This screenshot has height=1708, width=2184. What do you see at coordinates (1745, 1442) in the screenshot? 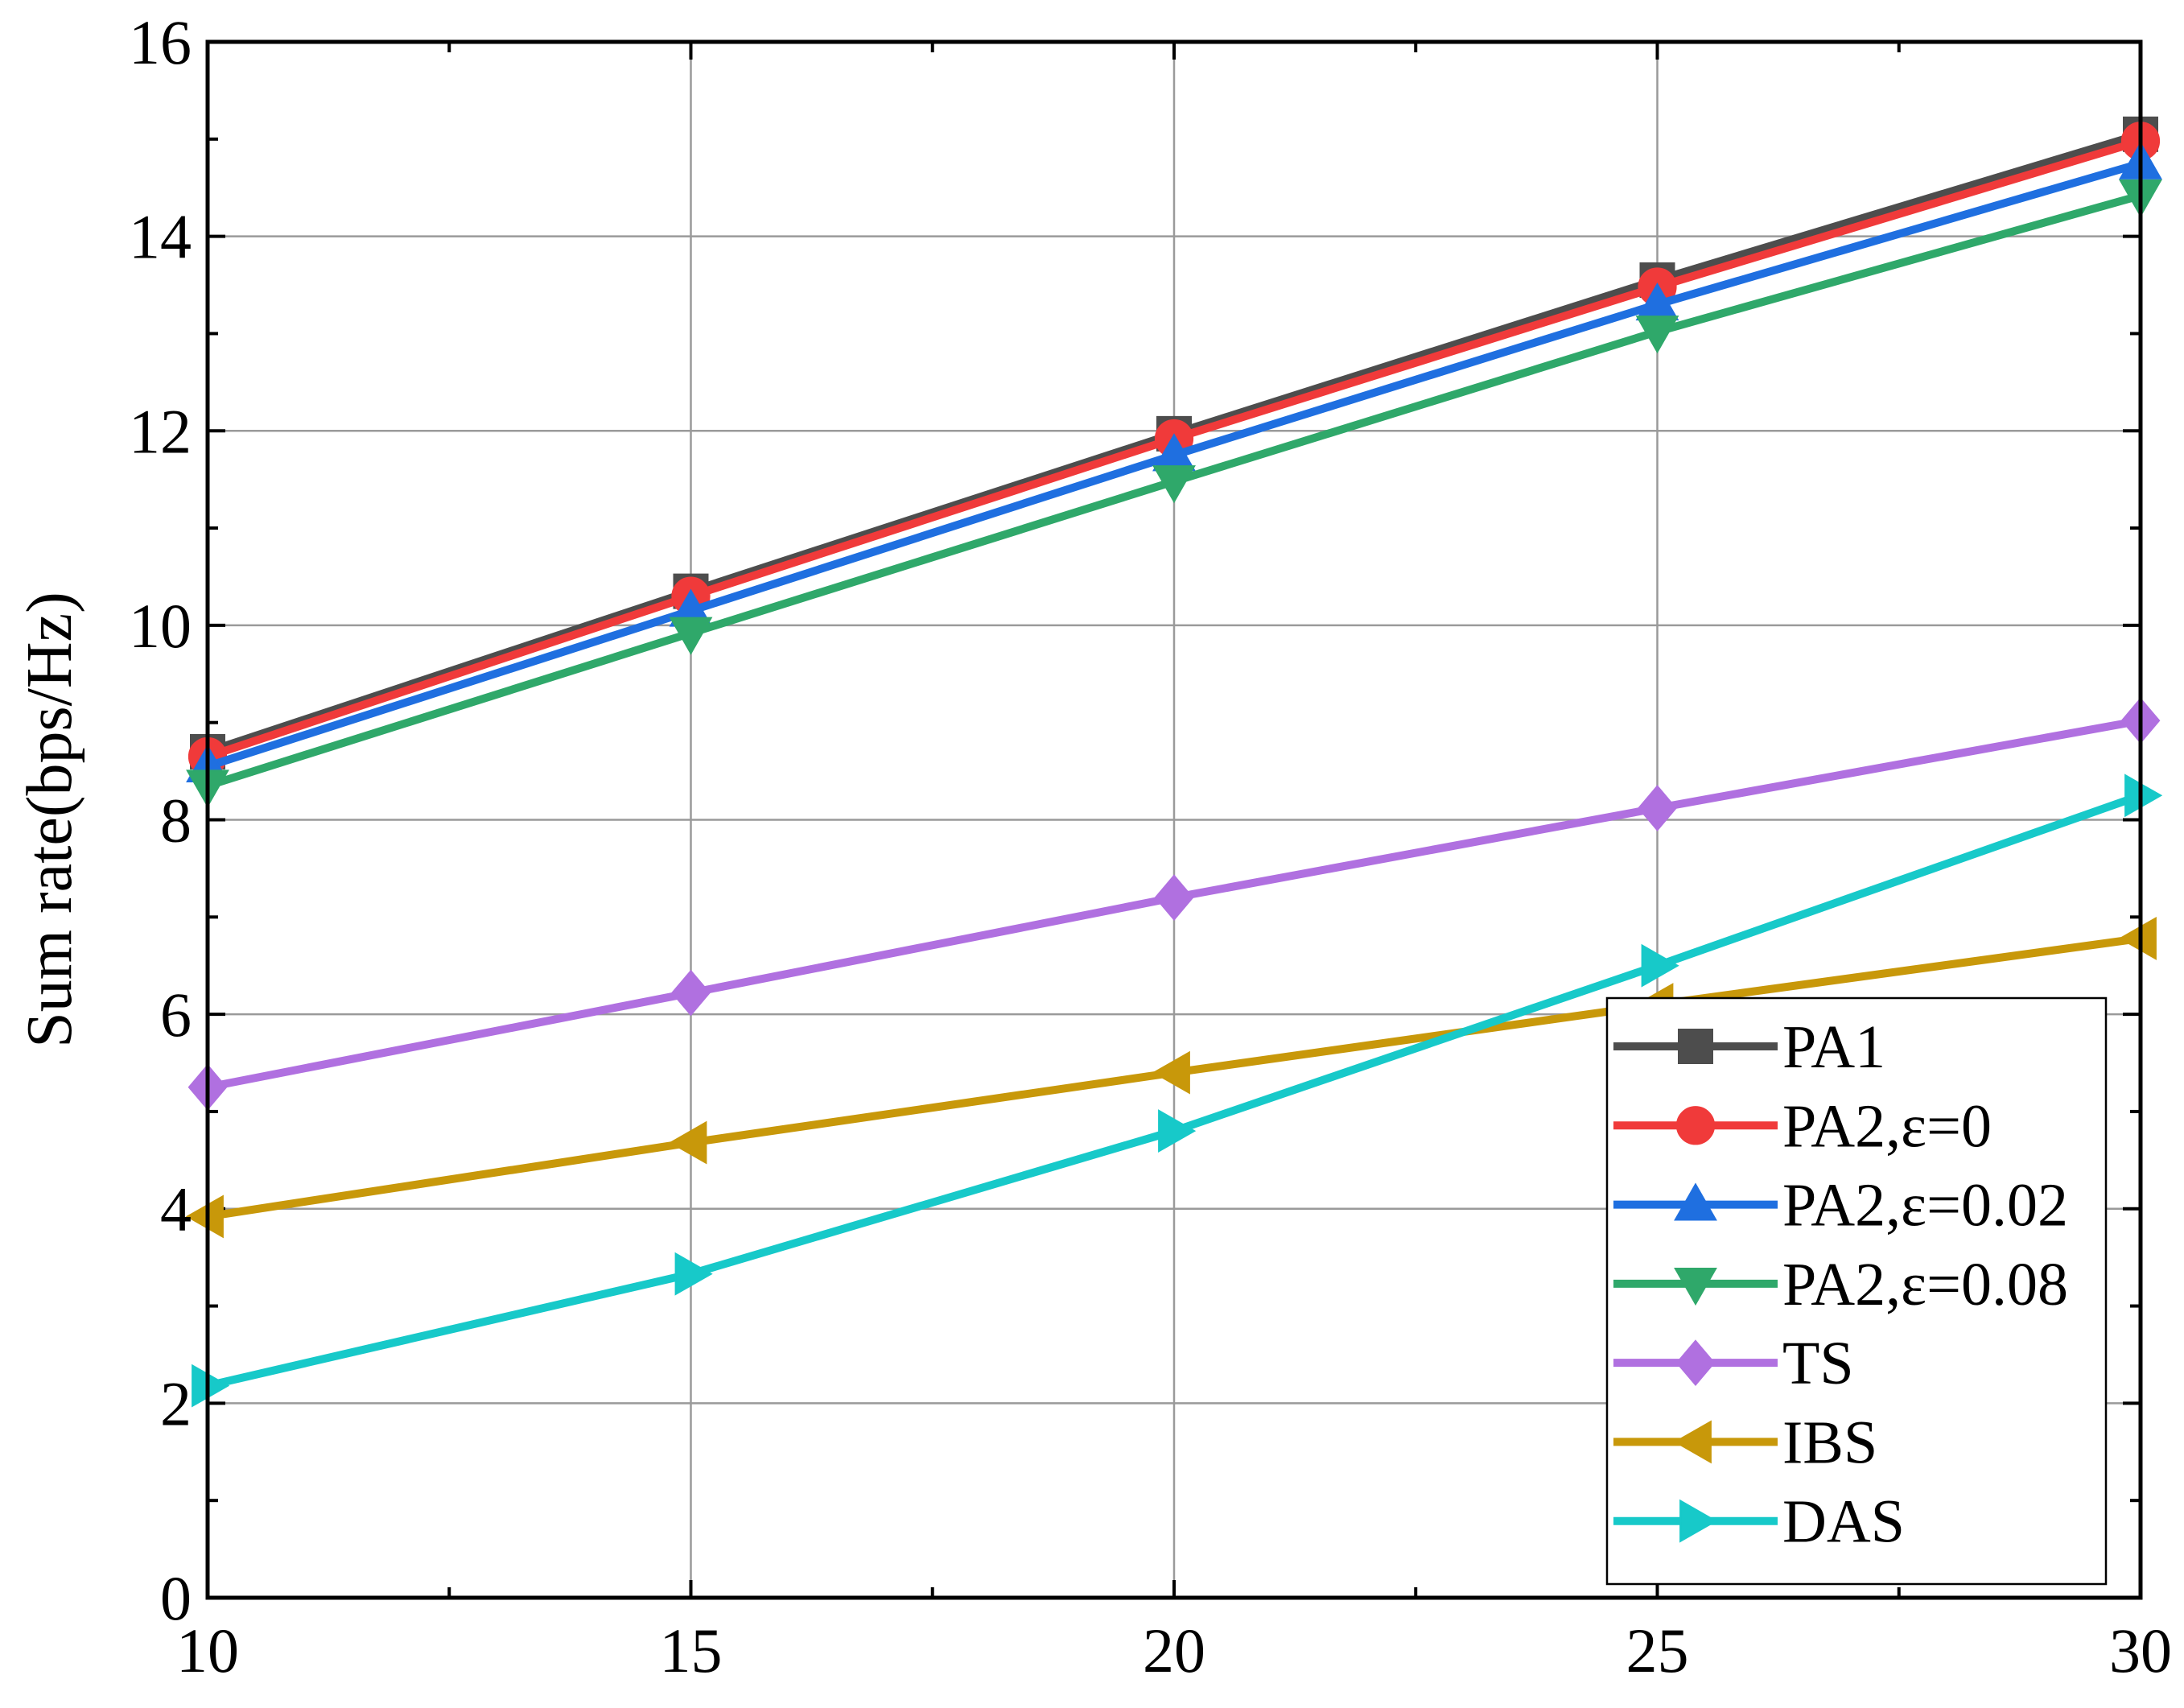
I see `legend-entry: IBS` at bounding box center [1745, 1442].